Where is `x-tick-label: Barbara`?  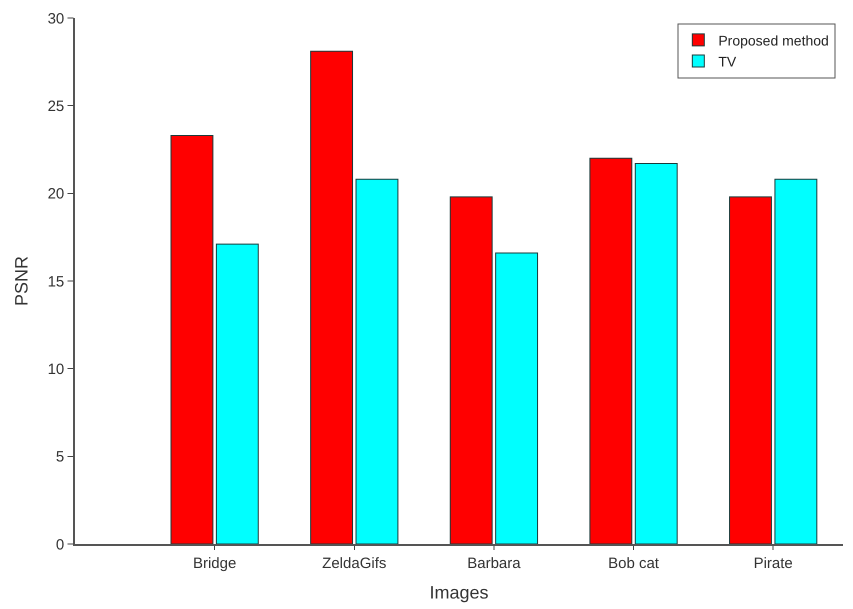
x-tick-label: Barbara is located at coordinates (494, 563).